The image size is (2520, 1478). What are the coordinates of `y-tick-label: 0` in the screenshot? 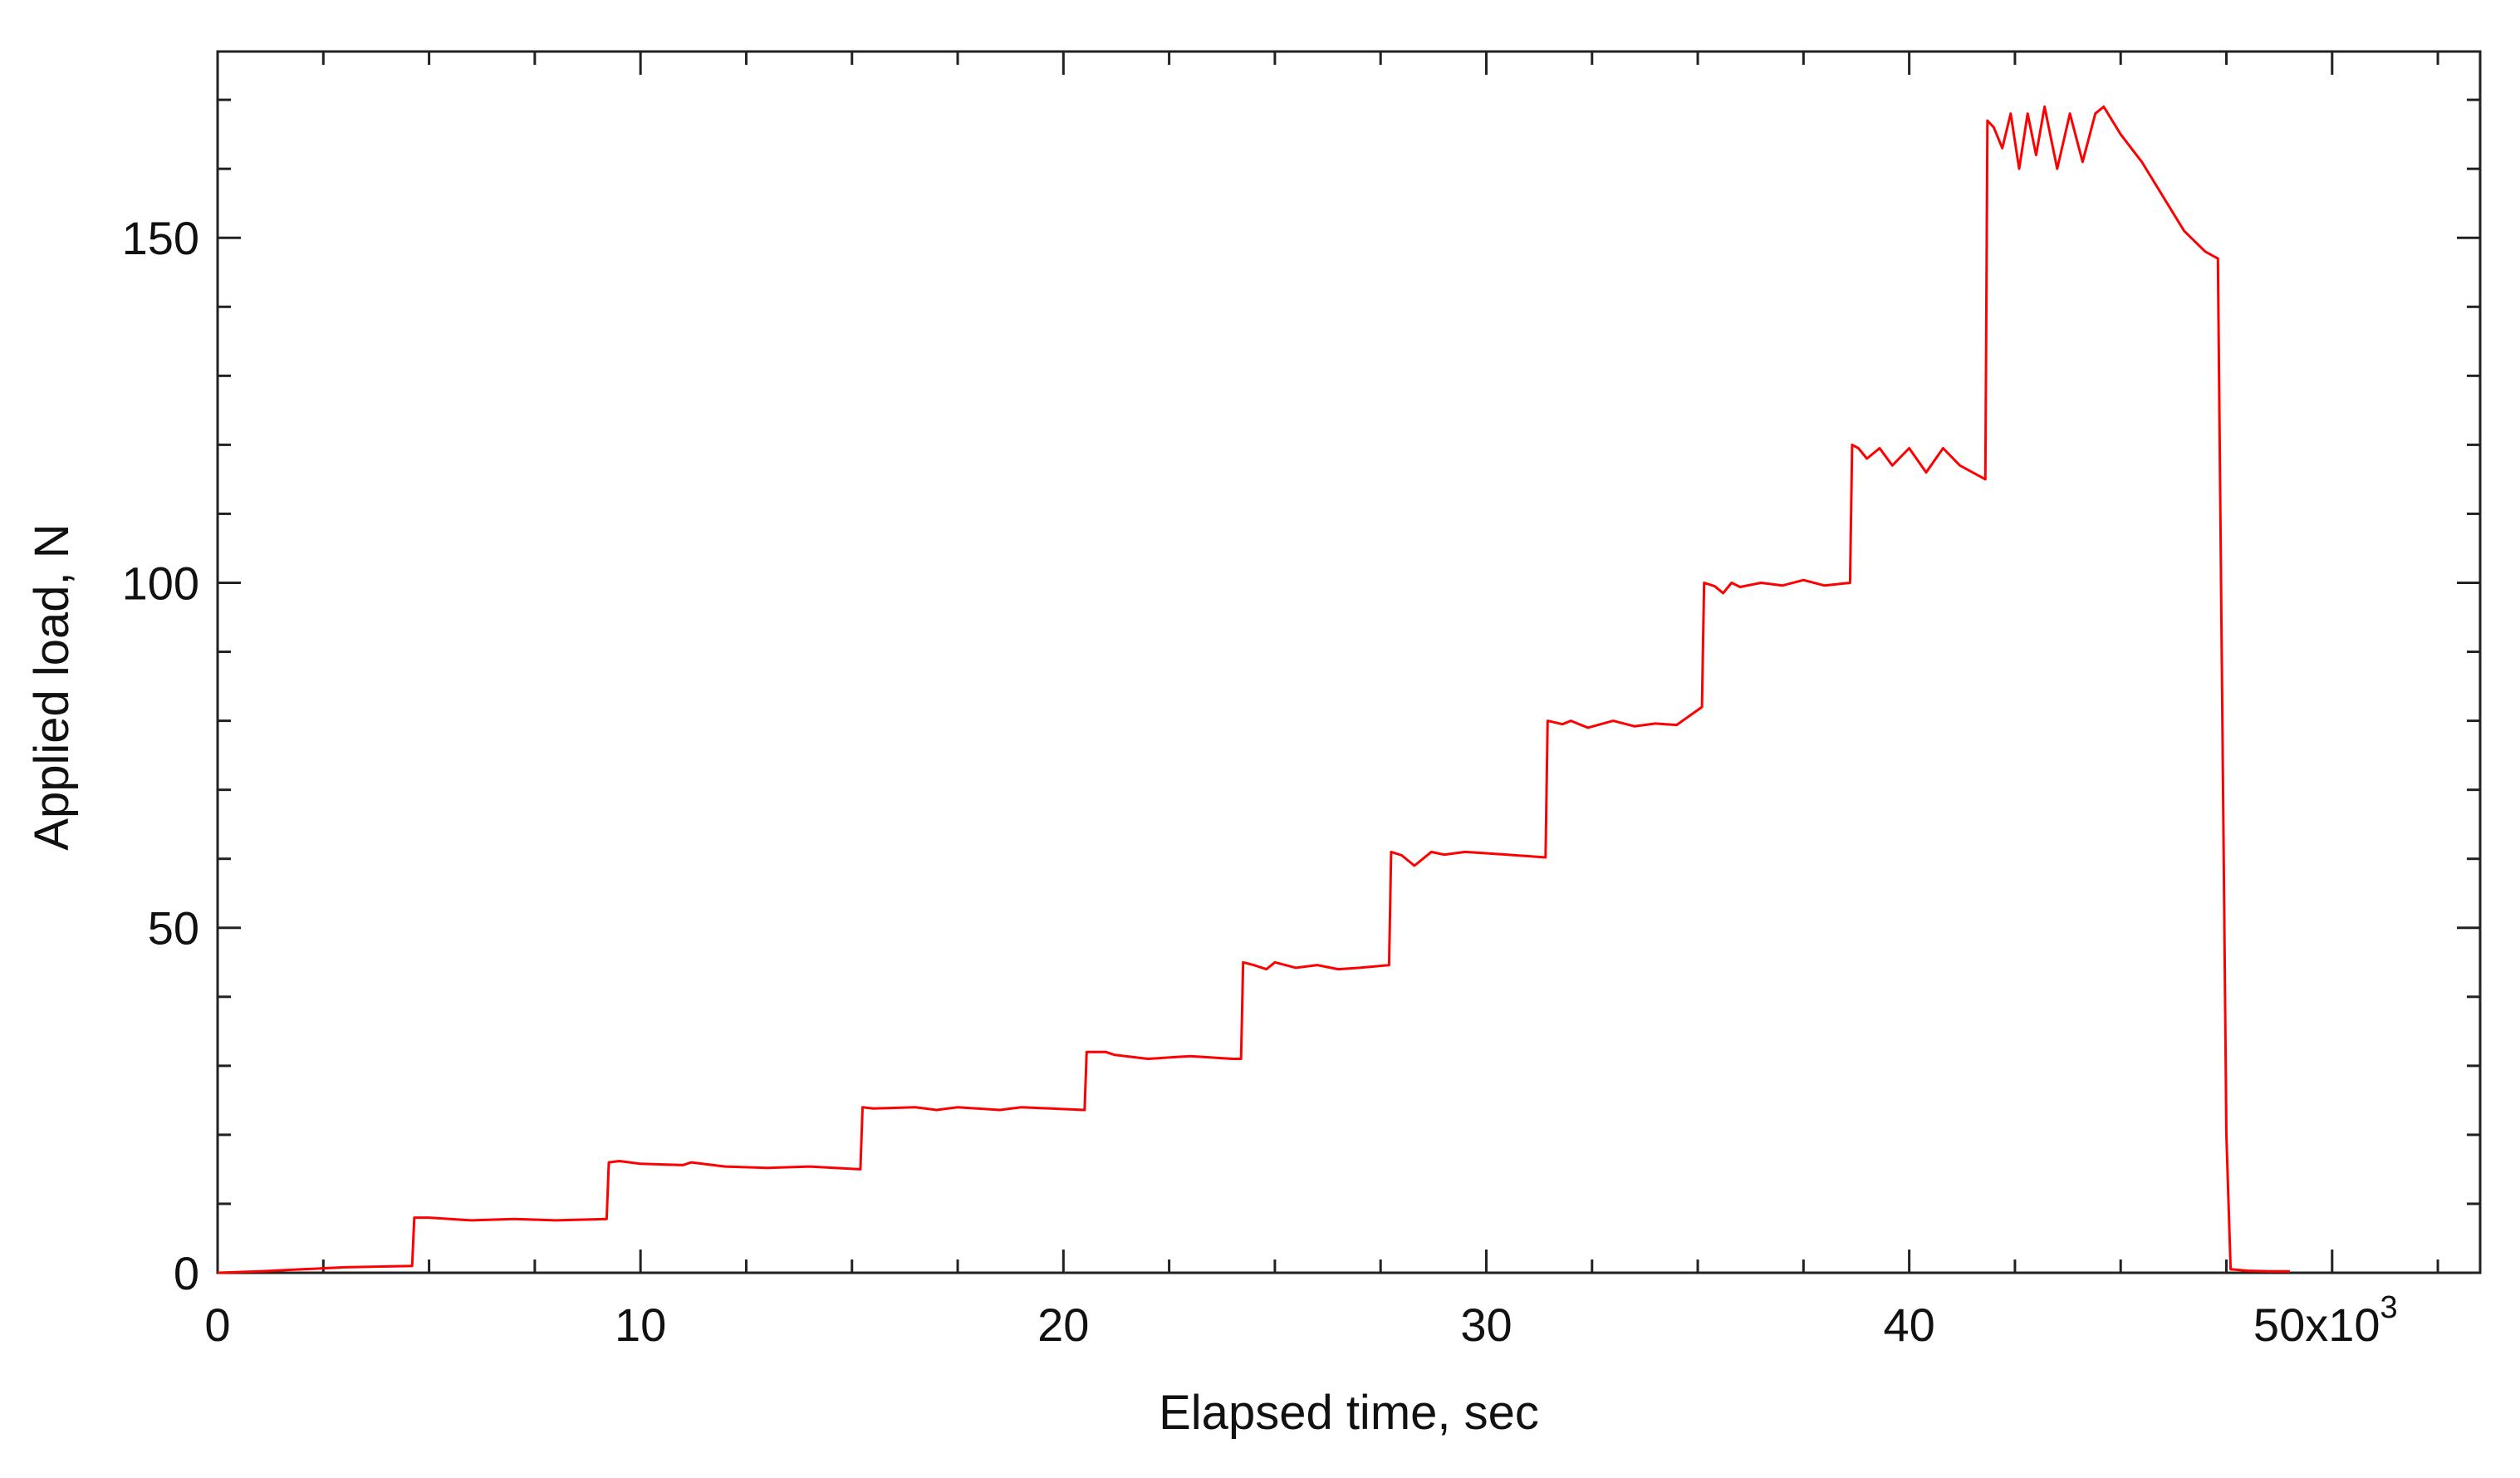 It's located at (186, 1273).